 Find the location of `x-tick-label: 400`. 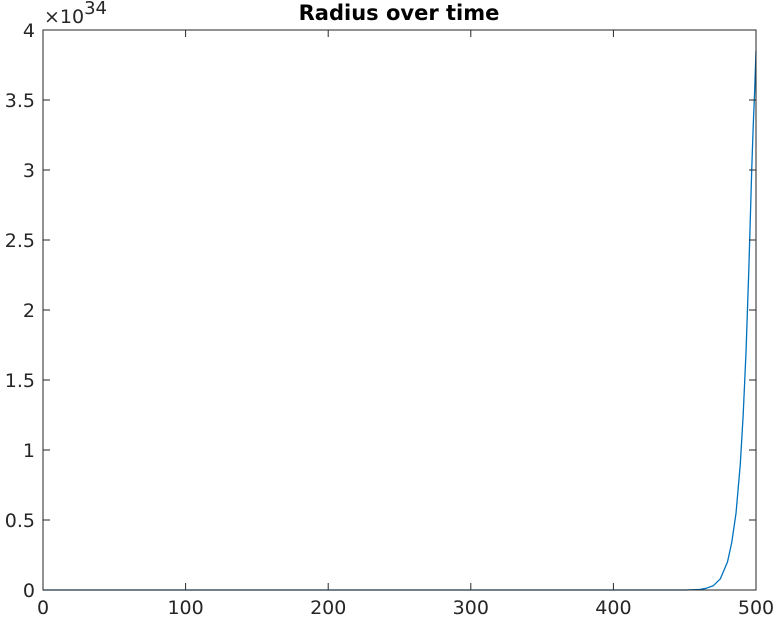

x-tick-label: 400 is located at coordinates (613, 608).